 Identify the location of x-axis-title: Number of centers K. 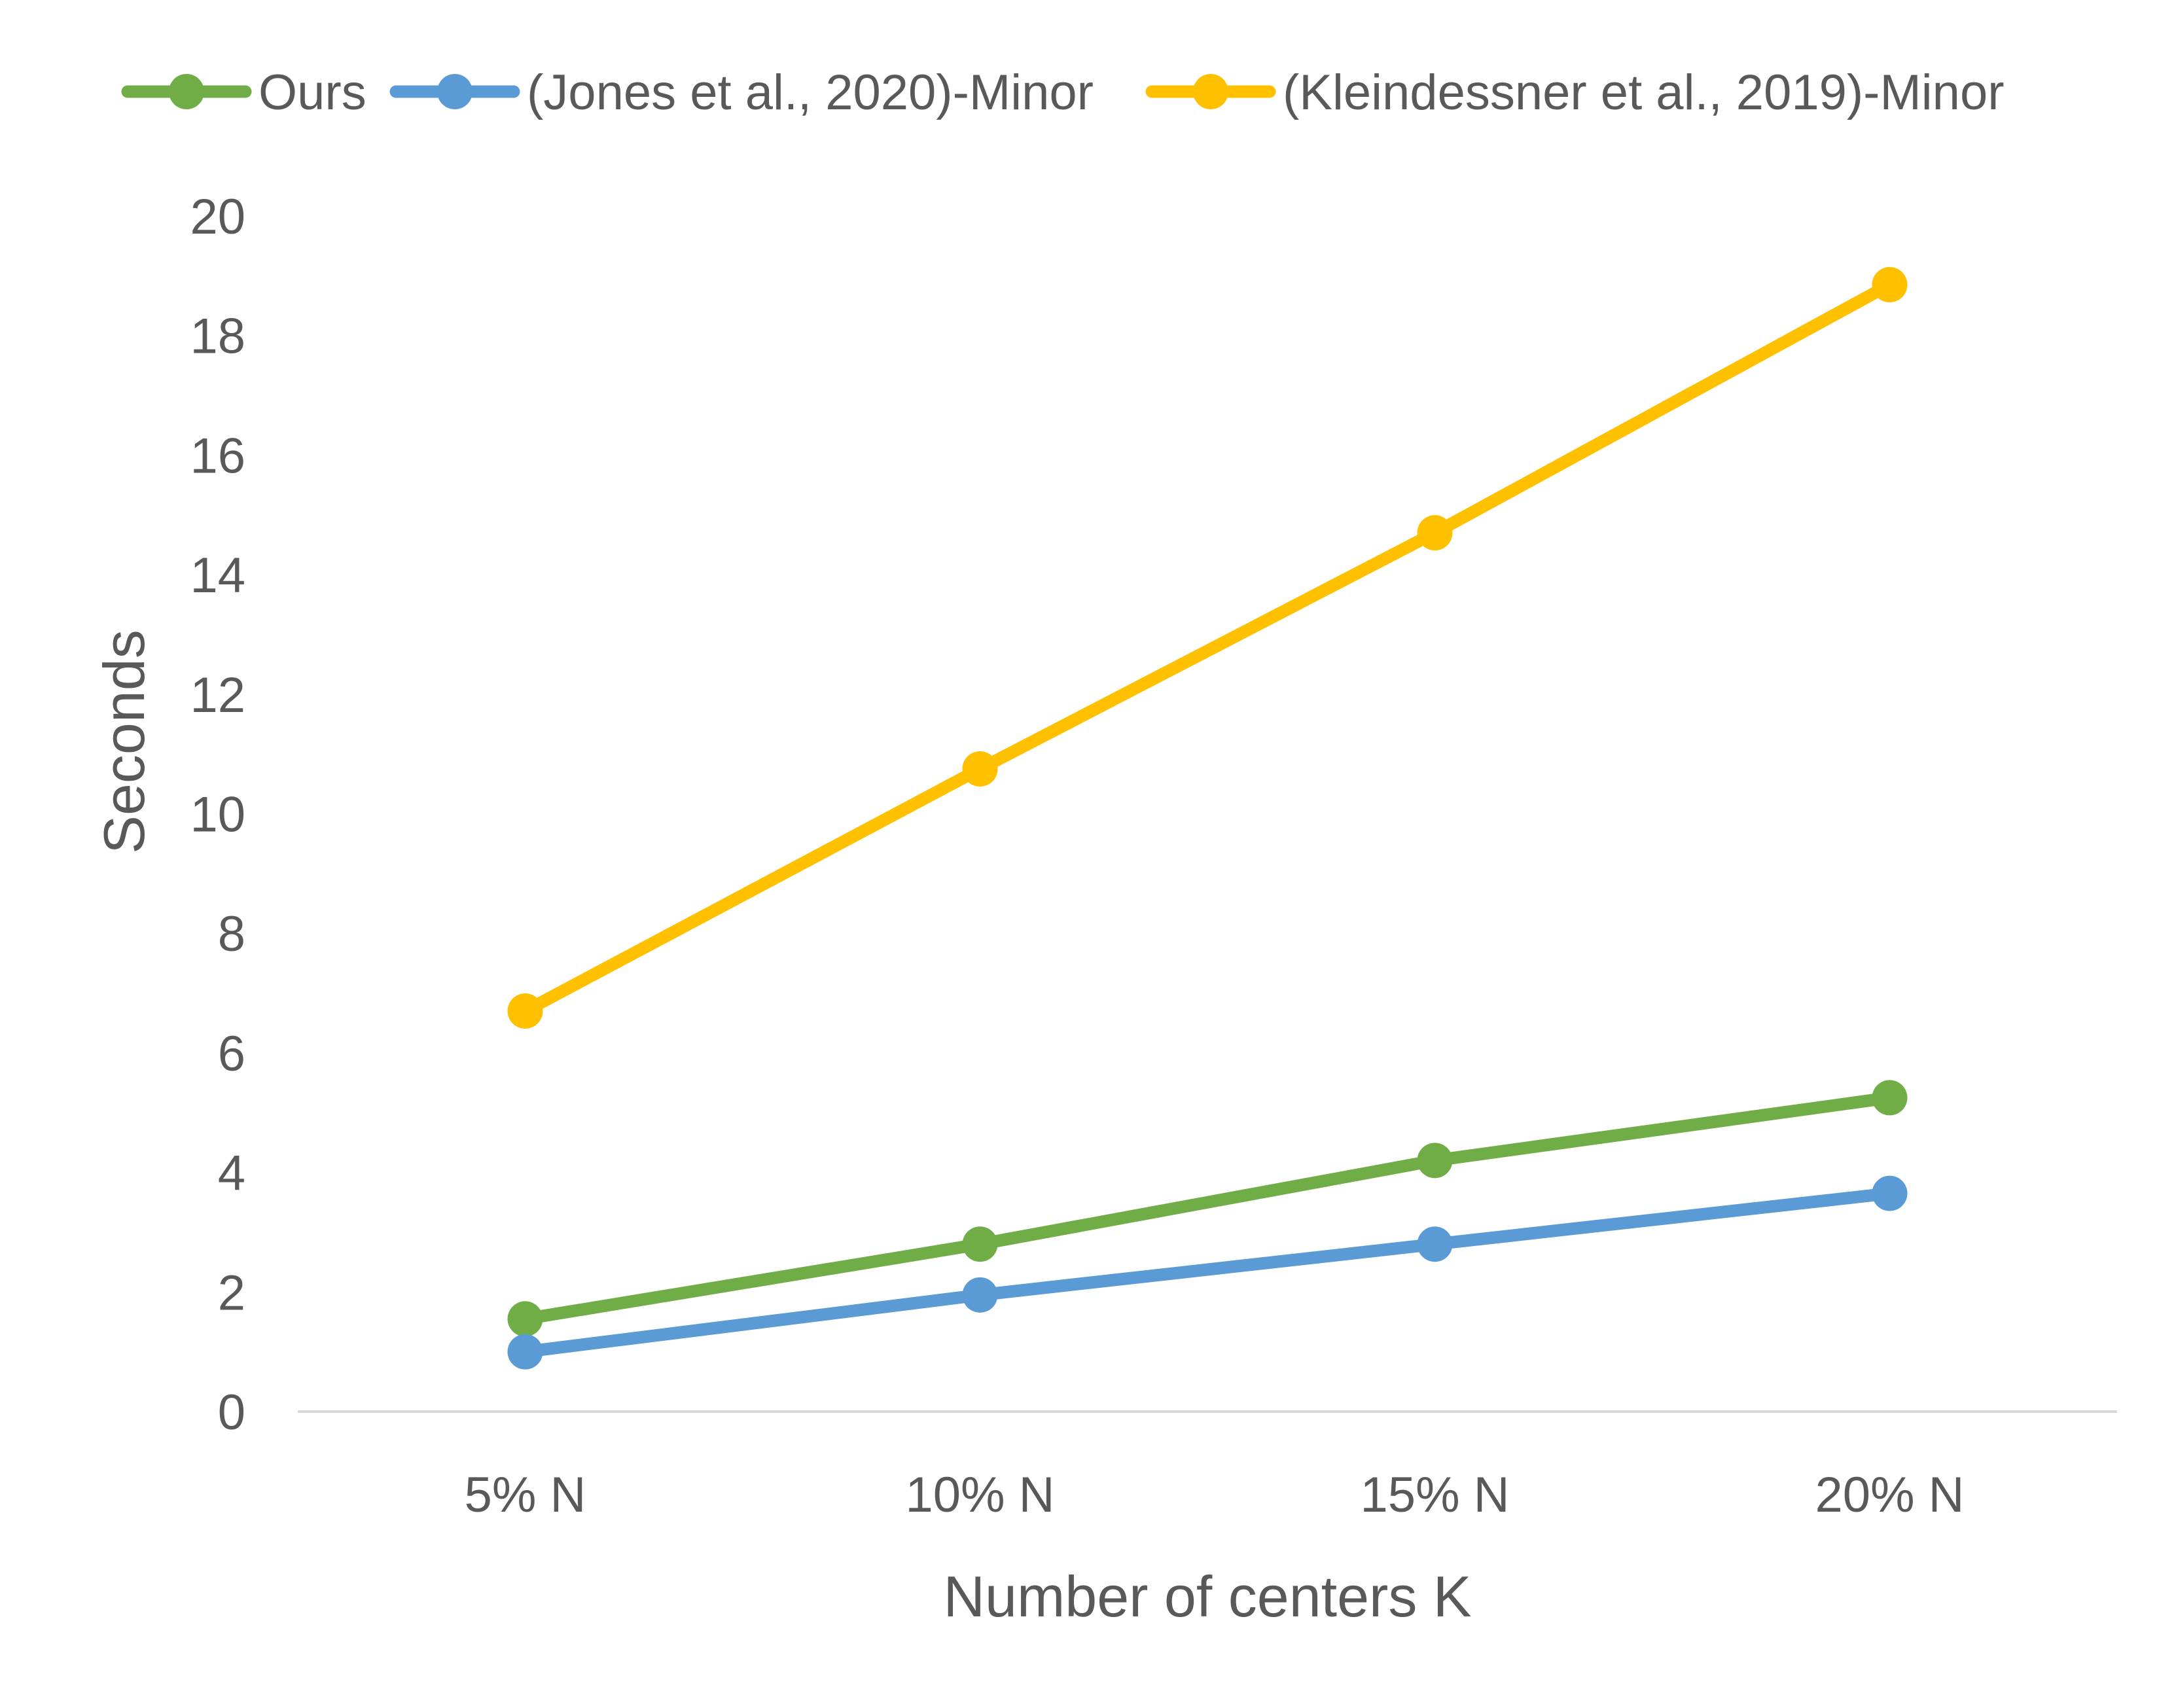
(1208, 1596).